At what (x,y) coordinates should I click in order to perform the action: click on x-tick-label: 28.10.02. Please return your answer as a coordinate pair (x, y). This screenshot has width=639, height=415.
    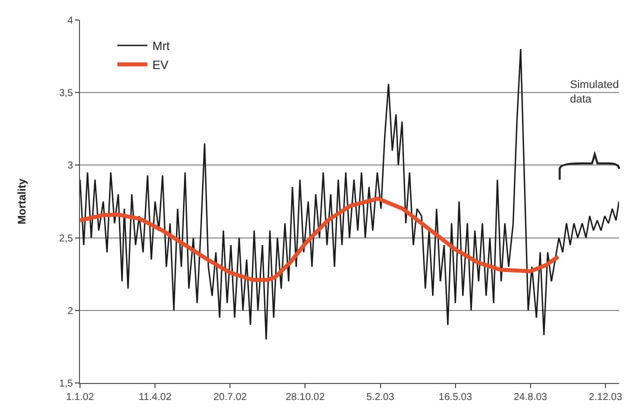
    Looking at the image, I should click on (306, 397).